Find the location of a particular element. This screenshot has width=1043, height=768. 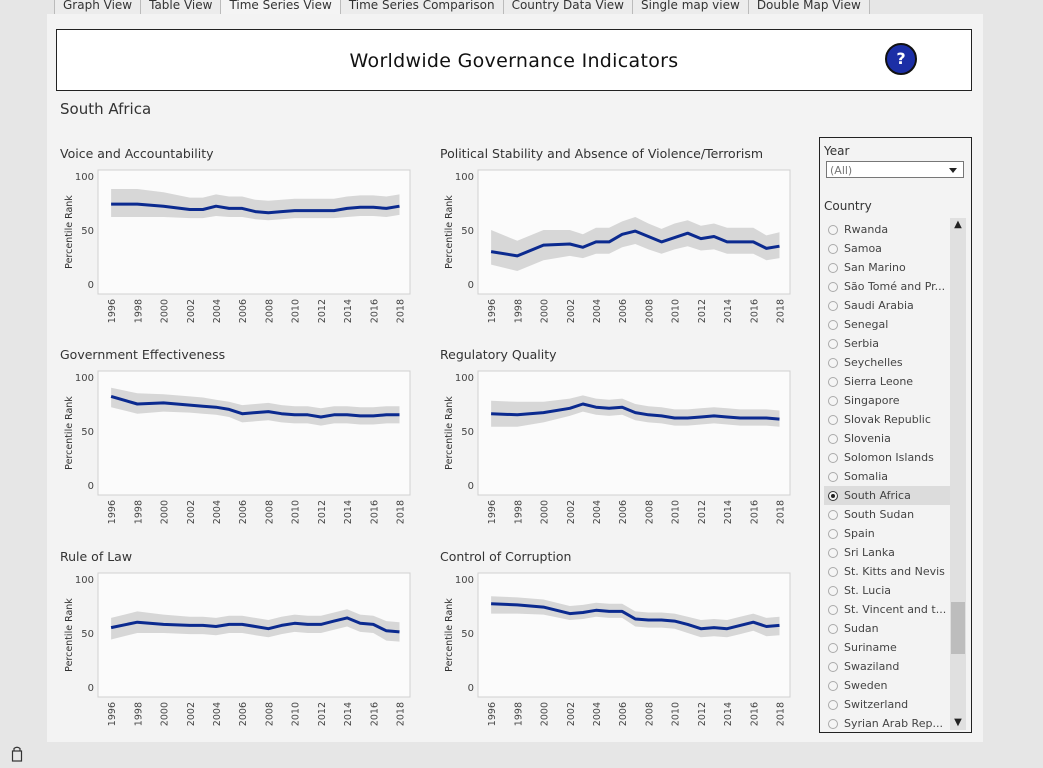

country-option: Sierra Leone is located at coordinates (888, 381).